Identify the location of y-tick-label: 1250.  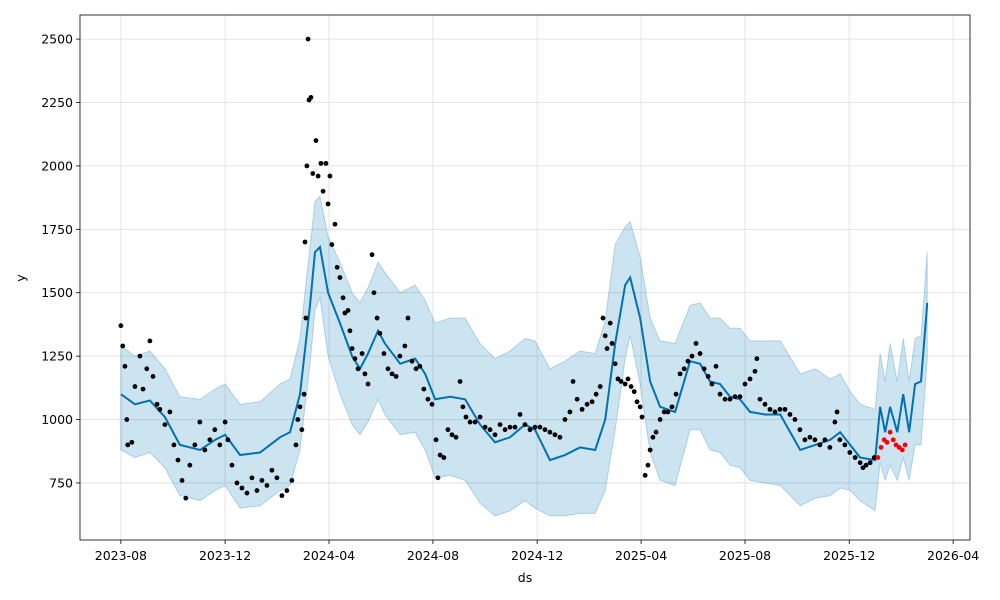
(57, 356).